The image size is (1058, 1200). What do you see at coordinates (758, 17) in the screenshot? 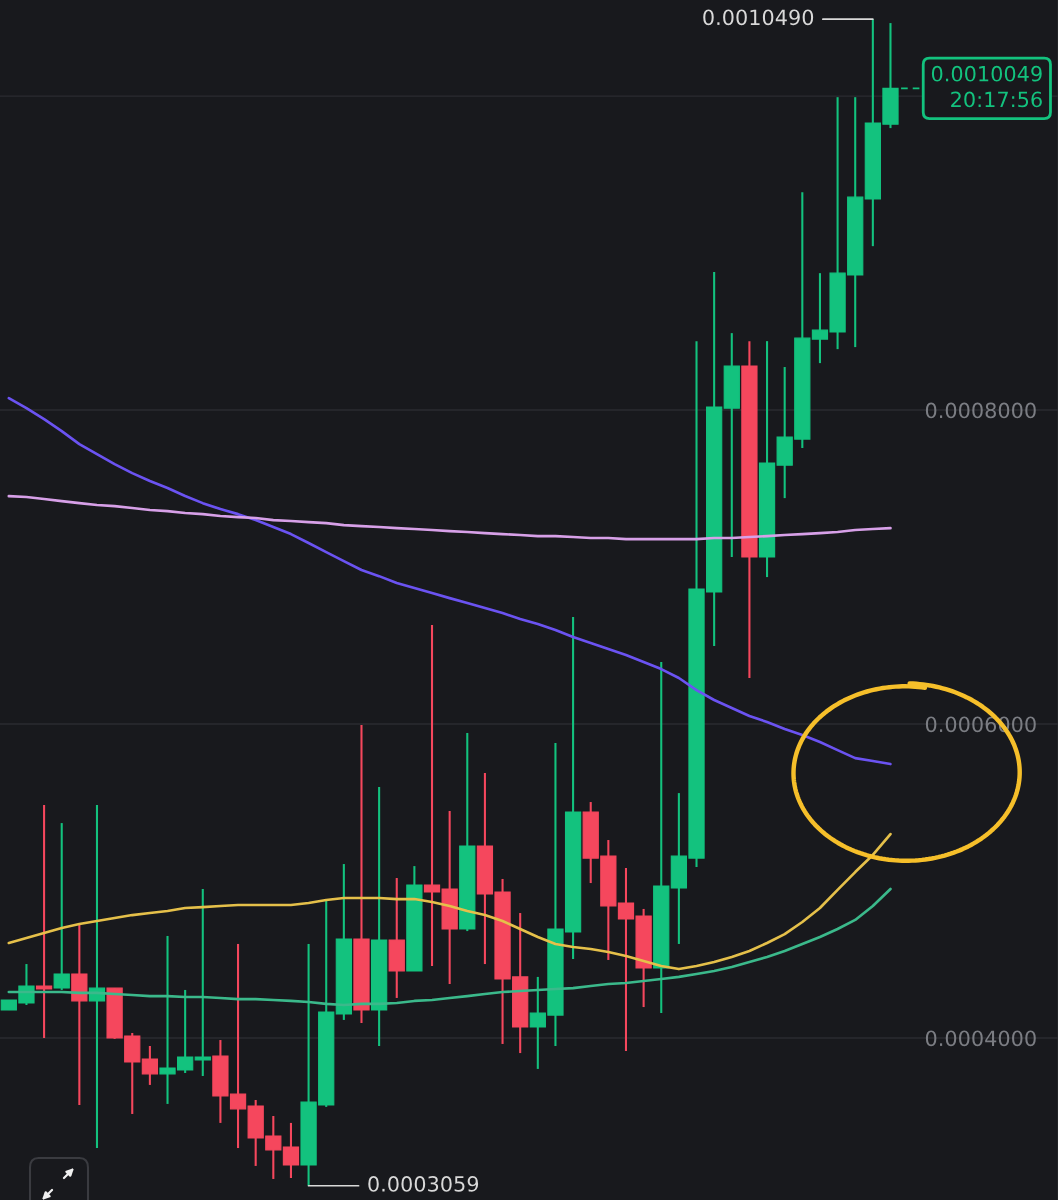
I see `annotation: 0.0010490` at bounding box center [758, 17].